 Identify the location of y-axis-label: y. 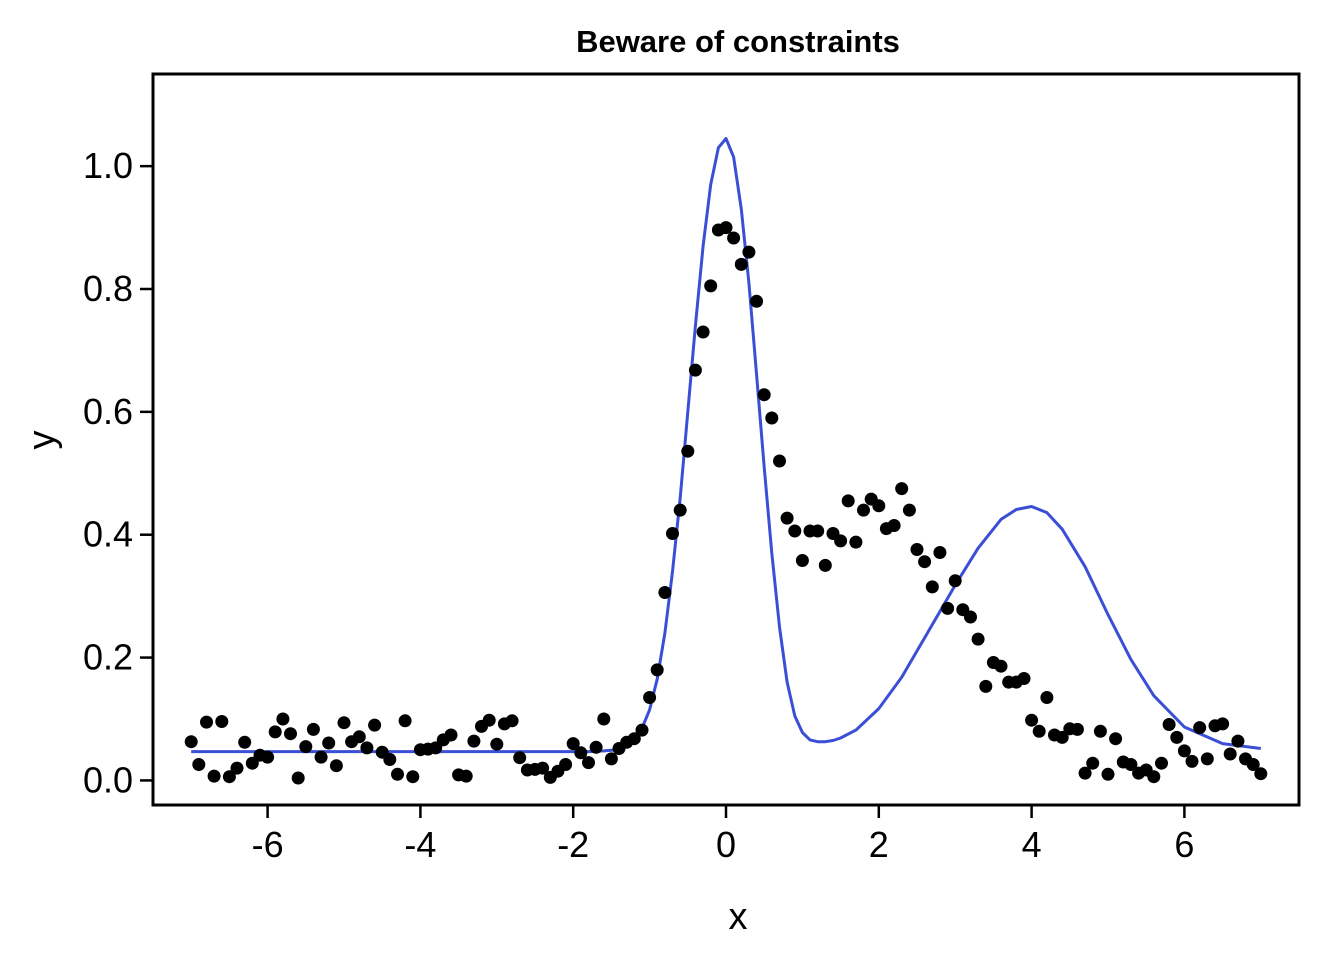
(42, 440).